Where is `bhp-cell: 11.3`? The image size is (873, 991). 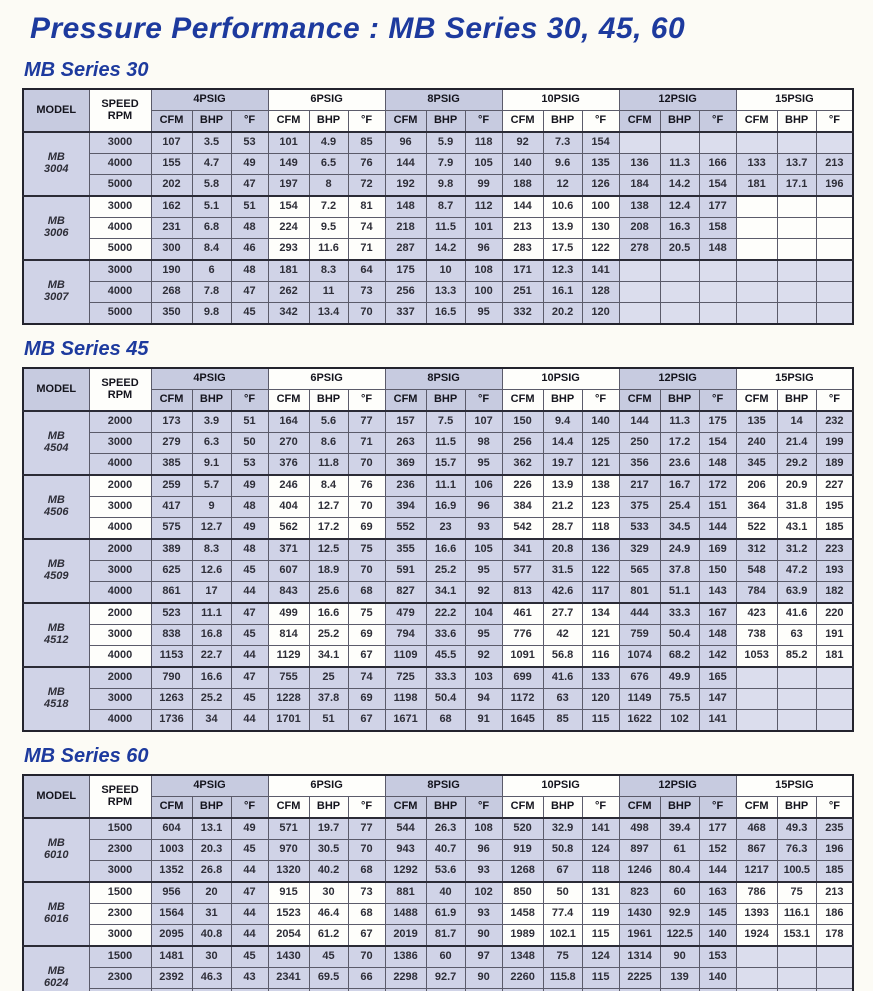 bhp-cell: 11.3 is located at coordinates (679, 421).